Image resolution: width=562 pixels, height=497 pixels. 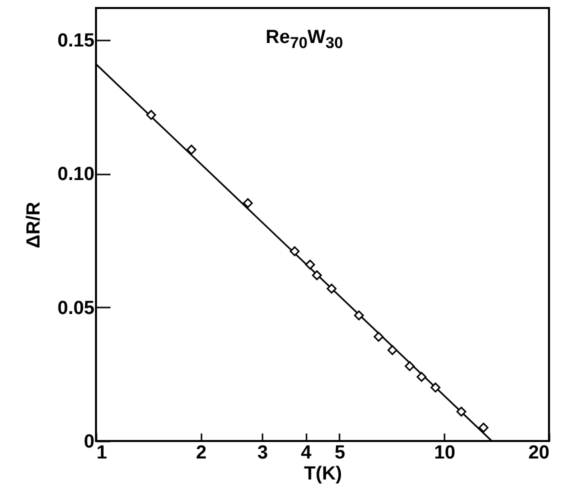 What do you see at coordinates (445, 453) in the screenshot?
I see `x-tick-label: 10` at bounding box center [445, 453].